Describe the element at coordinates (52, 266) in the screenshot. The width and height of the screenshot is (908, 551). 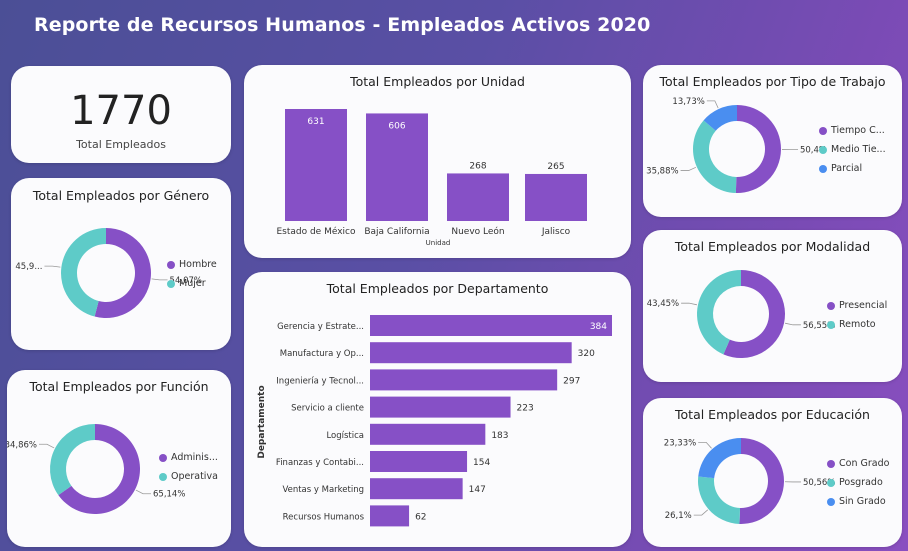
I see `gender-leader-line` at that location.